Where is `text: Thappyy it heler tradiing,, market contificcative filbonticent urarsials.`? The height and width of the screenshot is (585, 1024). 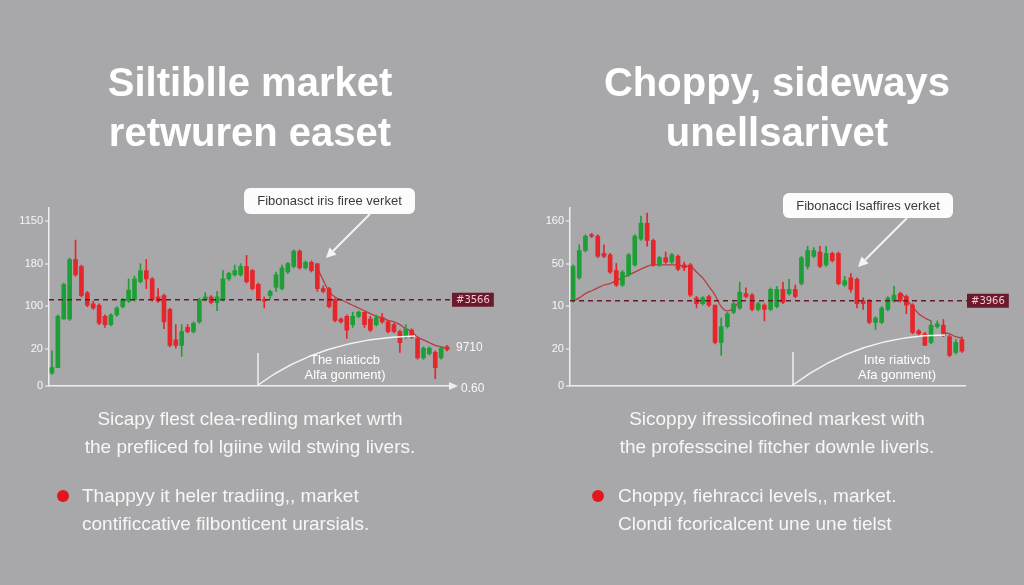
text: Thappyy it heler tradiing,, market contificcative filbonticent urarsials. is located at coordinates (226, 510).